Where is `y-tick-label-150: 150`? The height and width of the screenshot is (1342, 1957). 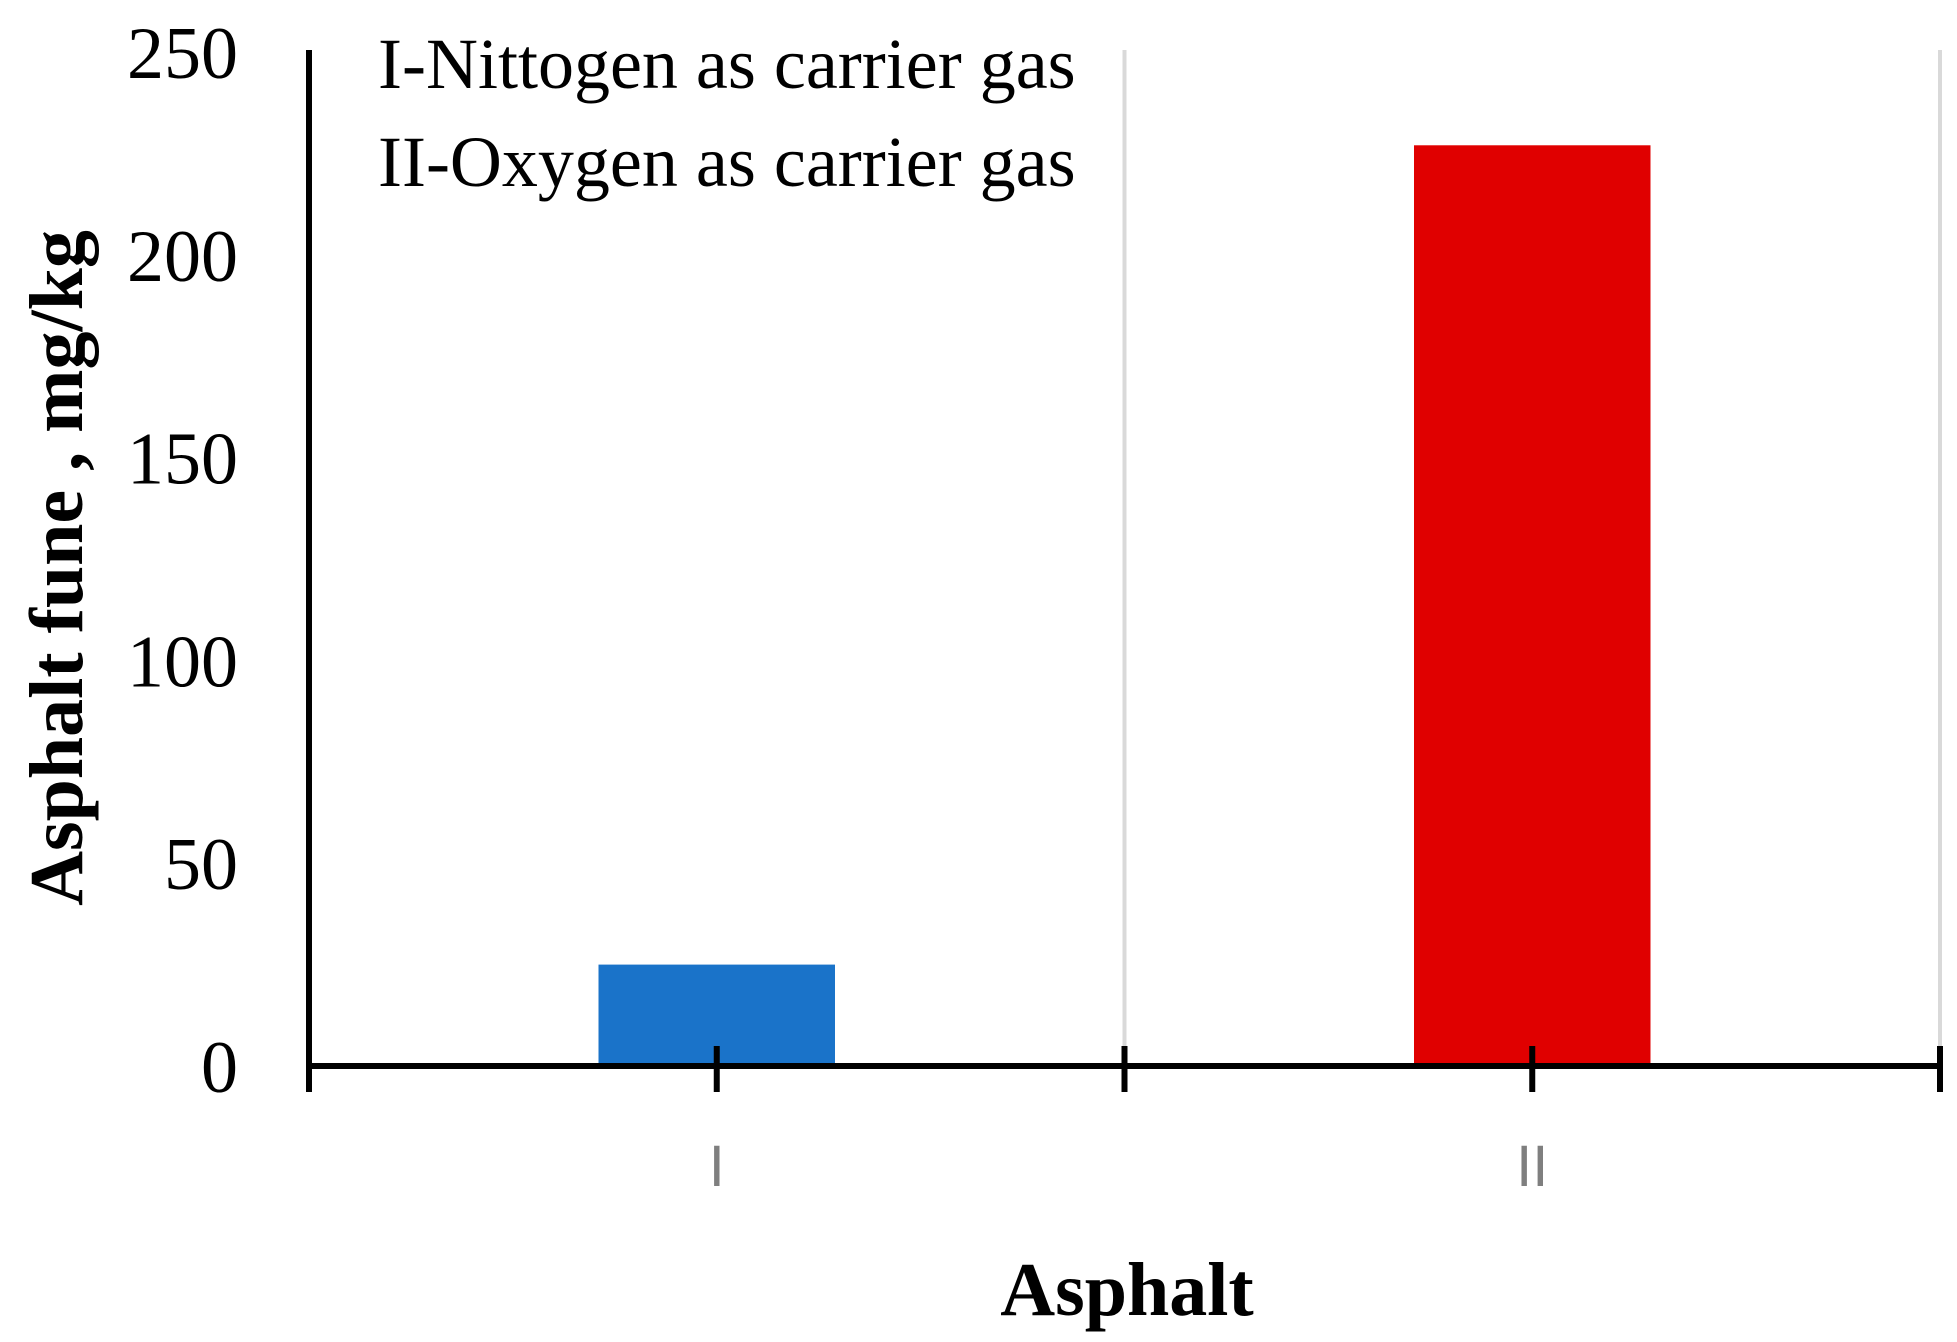
y-tick-label-150: 150 is located at coordinates (182, 460).